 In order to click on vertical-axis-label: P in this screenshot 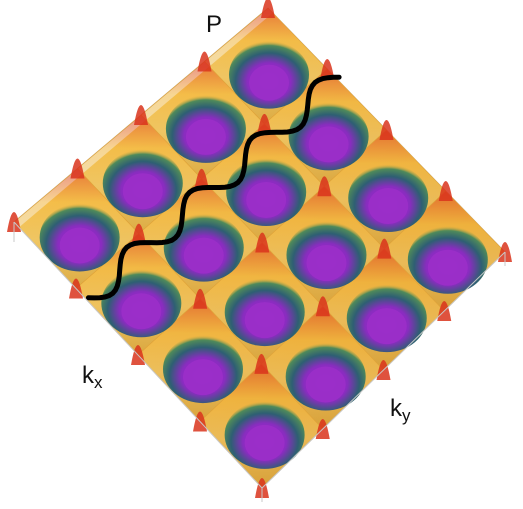, I will do `click(214, 25)`.